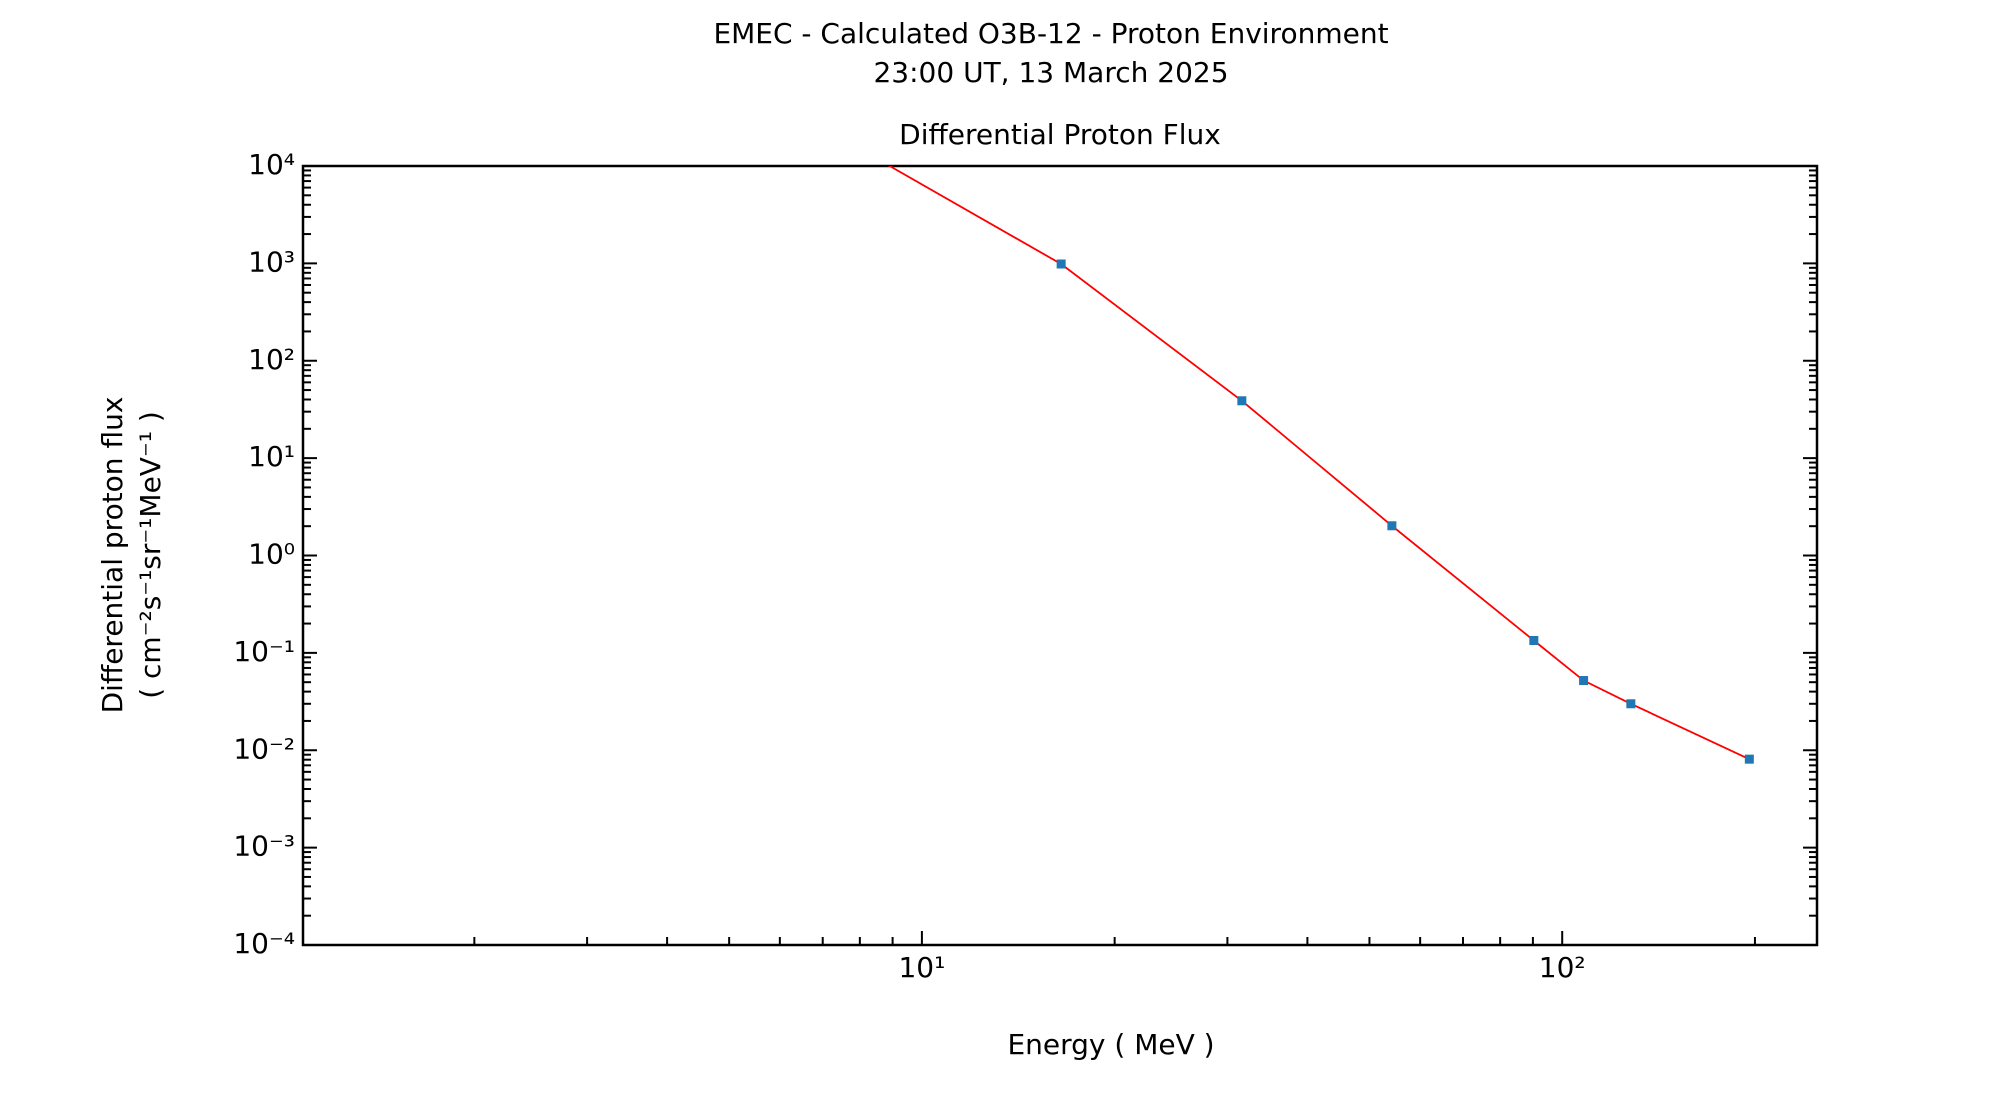  Describe the element at coordinates (264, 846) in the screenshot. I see `y-tick-label: 10⁻³` at that location.